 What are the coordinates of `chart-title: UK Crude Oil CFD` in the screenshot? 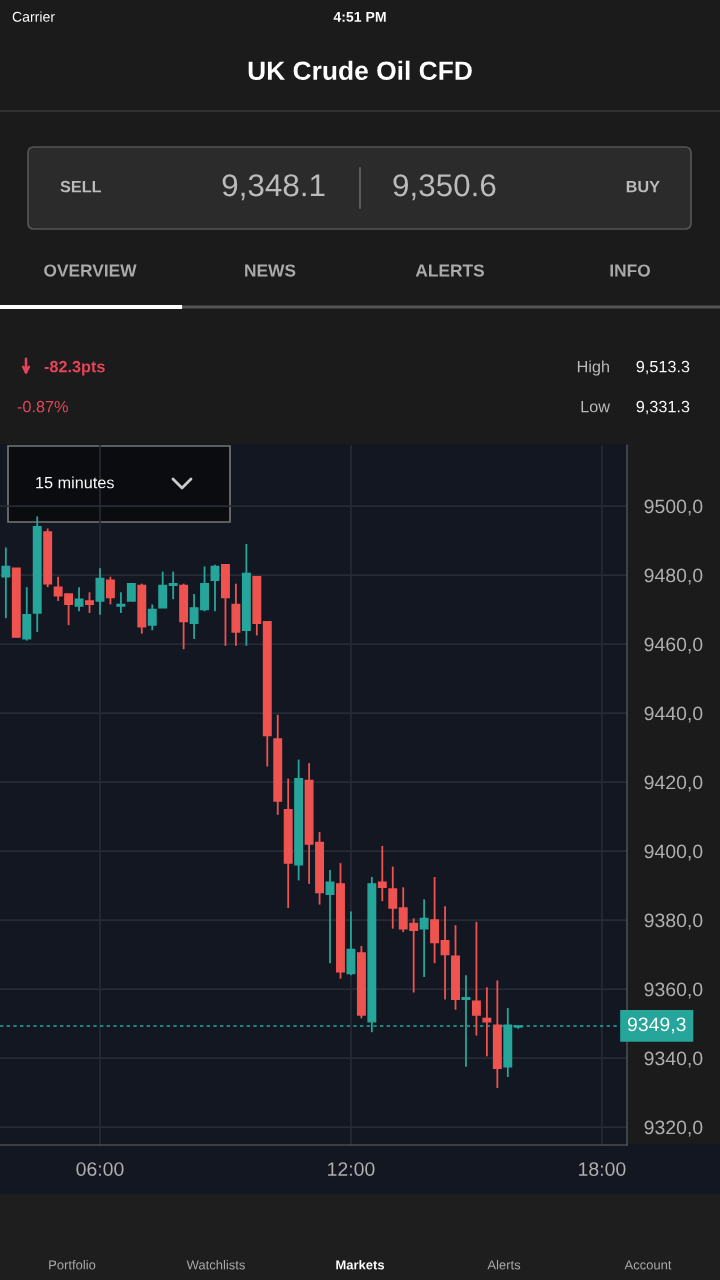 It's located at (360, 70).